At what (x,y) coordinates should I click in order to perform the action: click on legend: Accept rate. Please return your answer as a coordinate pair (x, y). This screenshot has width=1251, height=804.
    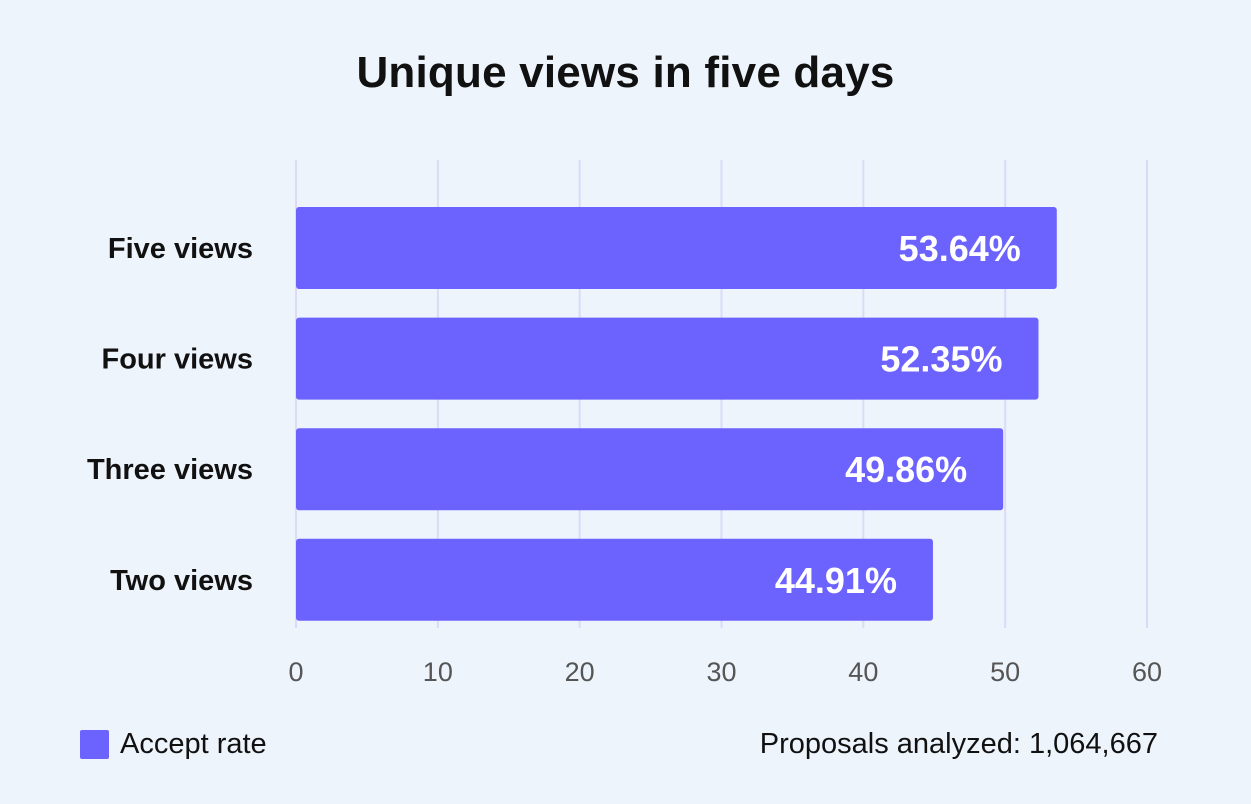
    Looking at the image, I should click on (173, 744).